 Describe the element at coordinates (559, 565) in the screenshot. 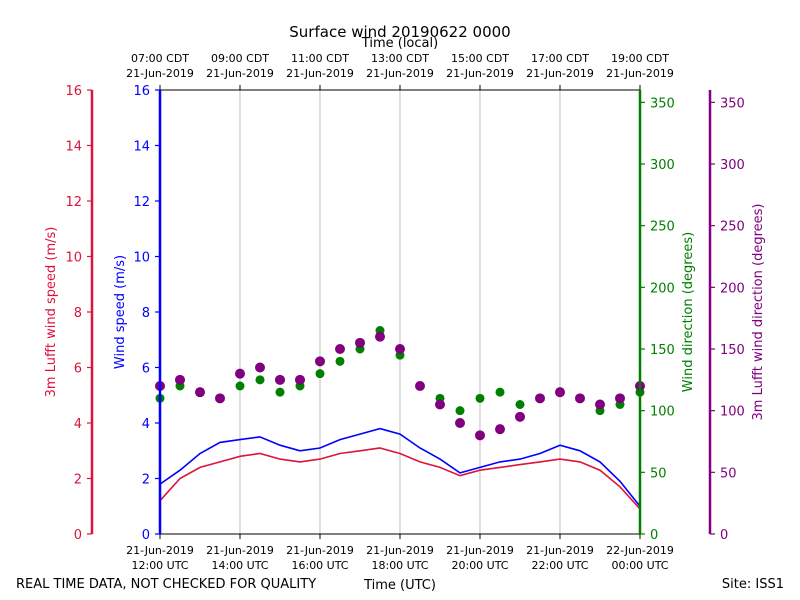

I see `bottom-tick-time-5: 22:00 UTC` at that location.